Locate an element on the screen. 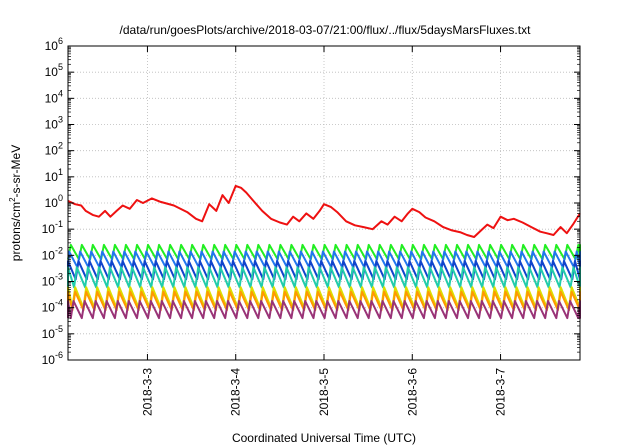  y-tick-label-exp: 2 is located at coordinates (60, 146).